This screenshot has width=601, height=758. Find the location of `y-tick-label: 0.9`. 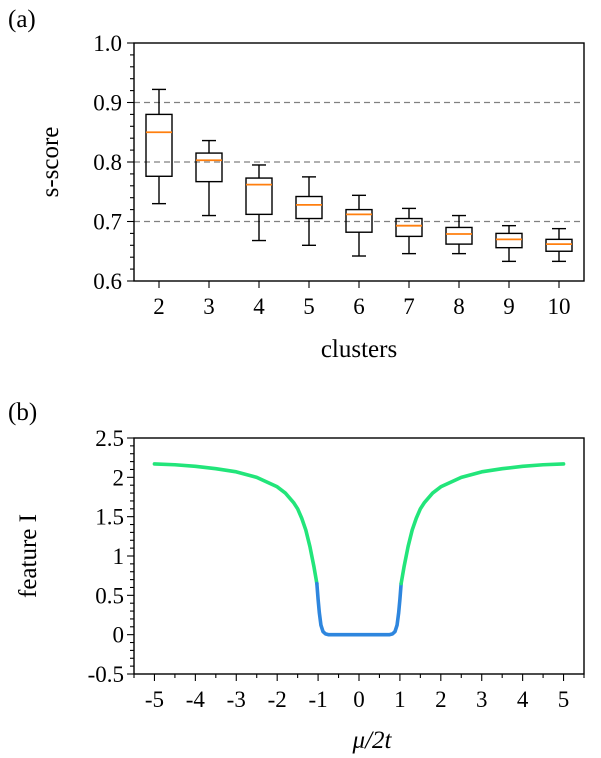

y-tick-label: 0.9 is located at coordinates (107, 103).